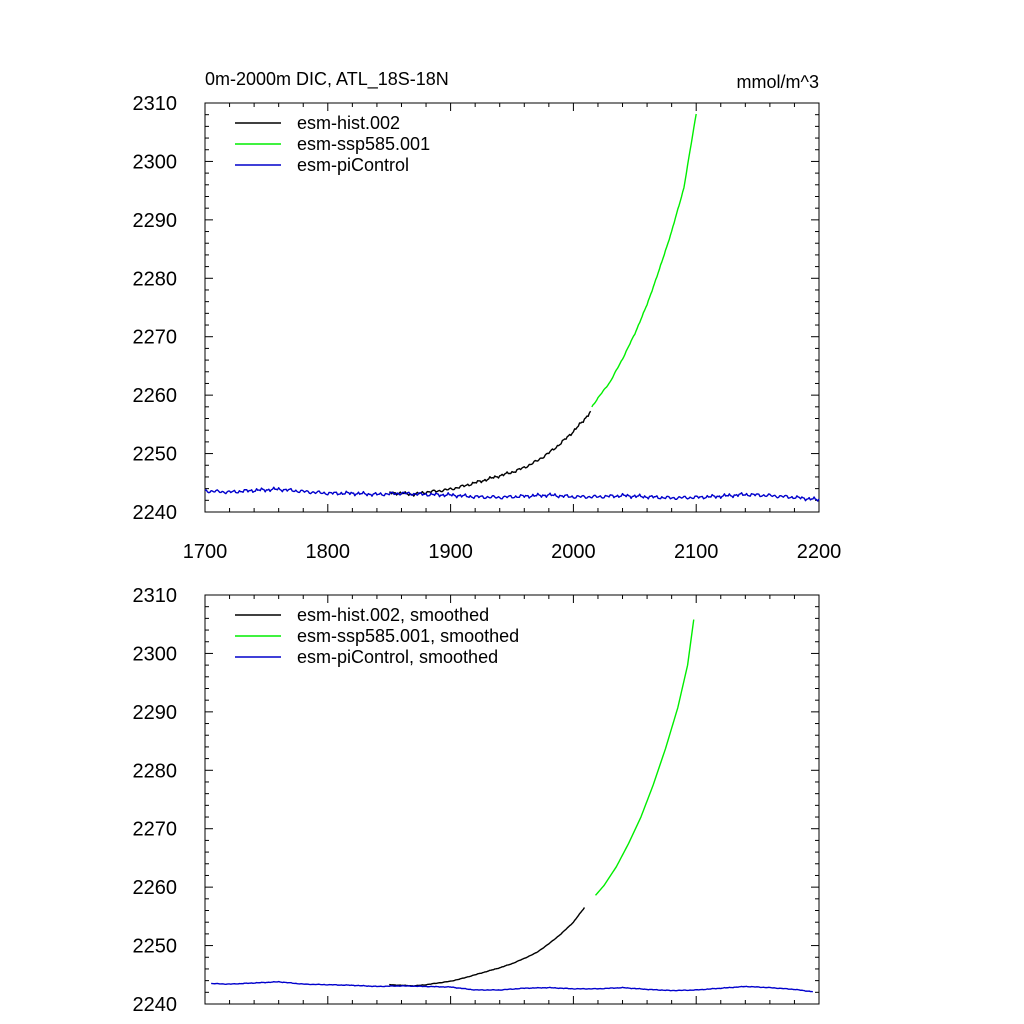 The image size is (1024, 1024). I want to click on chart-title: 0m-2000m DIC, ATL_18S-18N, so click(327, 79).